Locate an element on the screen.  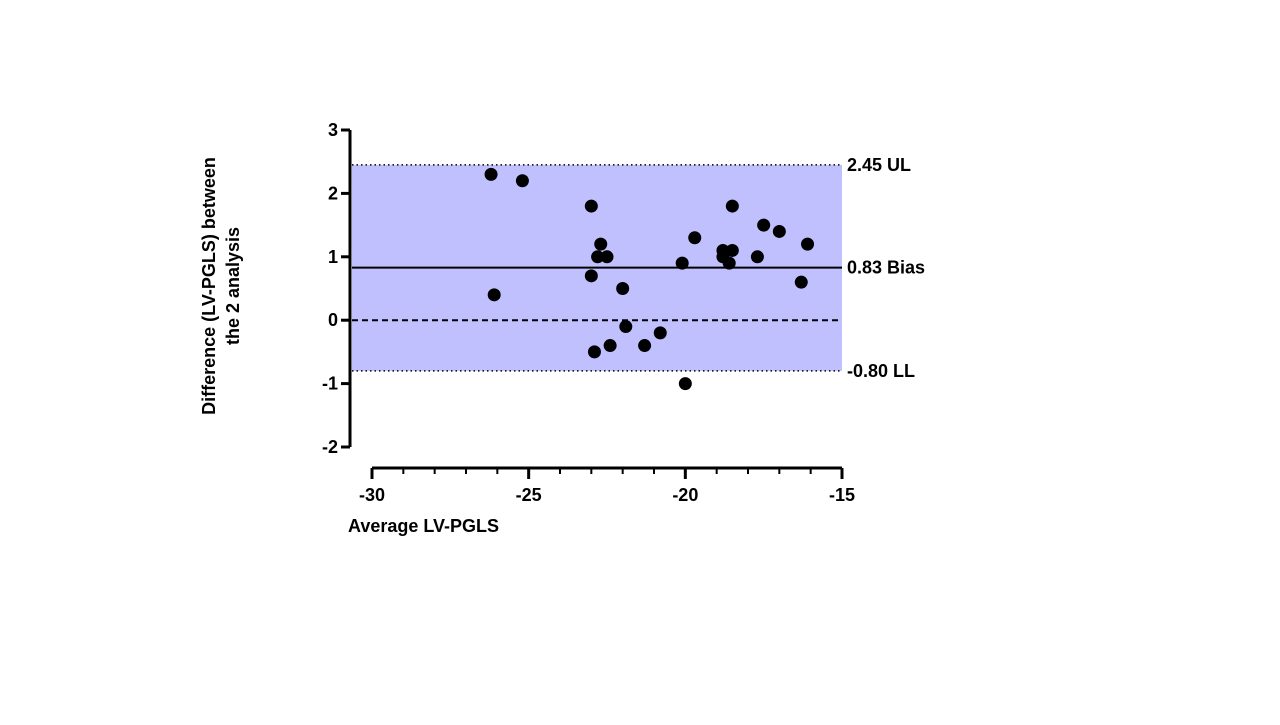
y-tick-label: 2 is located at coordinates (333, 193).